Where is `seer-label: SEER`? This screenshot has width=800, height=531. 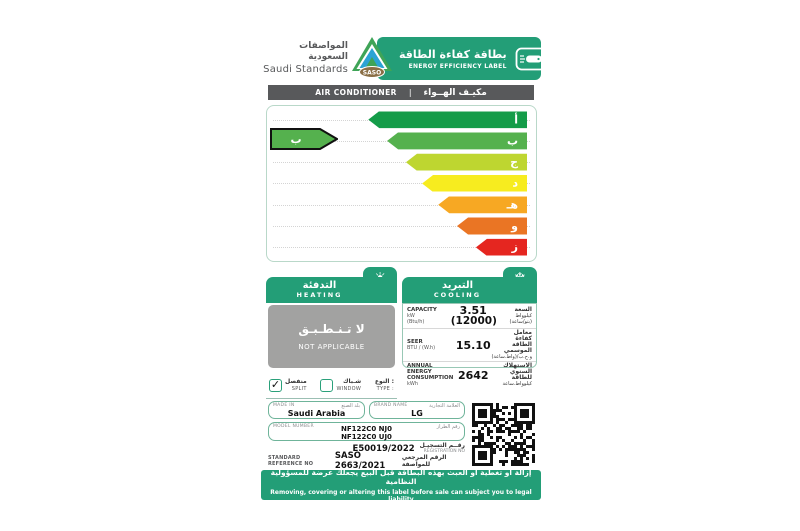 seer-label: SEER is located at coordinates (415, 342).